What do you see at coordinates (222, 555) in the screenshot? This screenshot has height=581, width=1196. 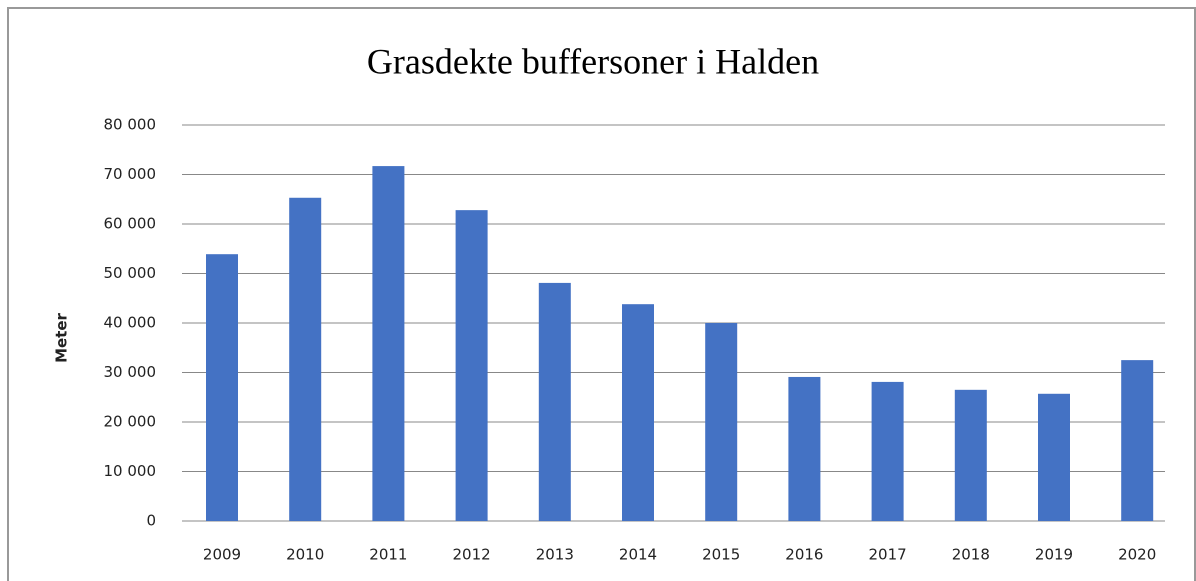 I see `x-tick-label: 2009` at bounding box center [222, 555].